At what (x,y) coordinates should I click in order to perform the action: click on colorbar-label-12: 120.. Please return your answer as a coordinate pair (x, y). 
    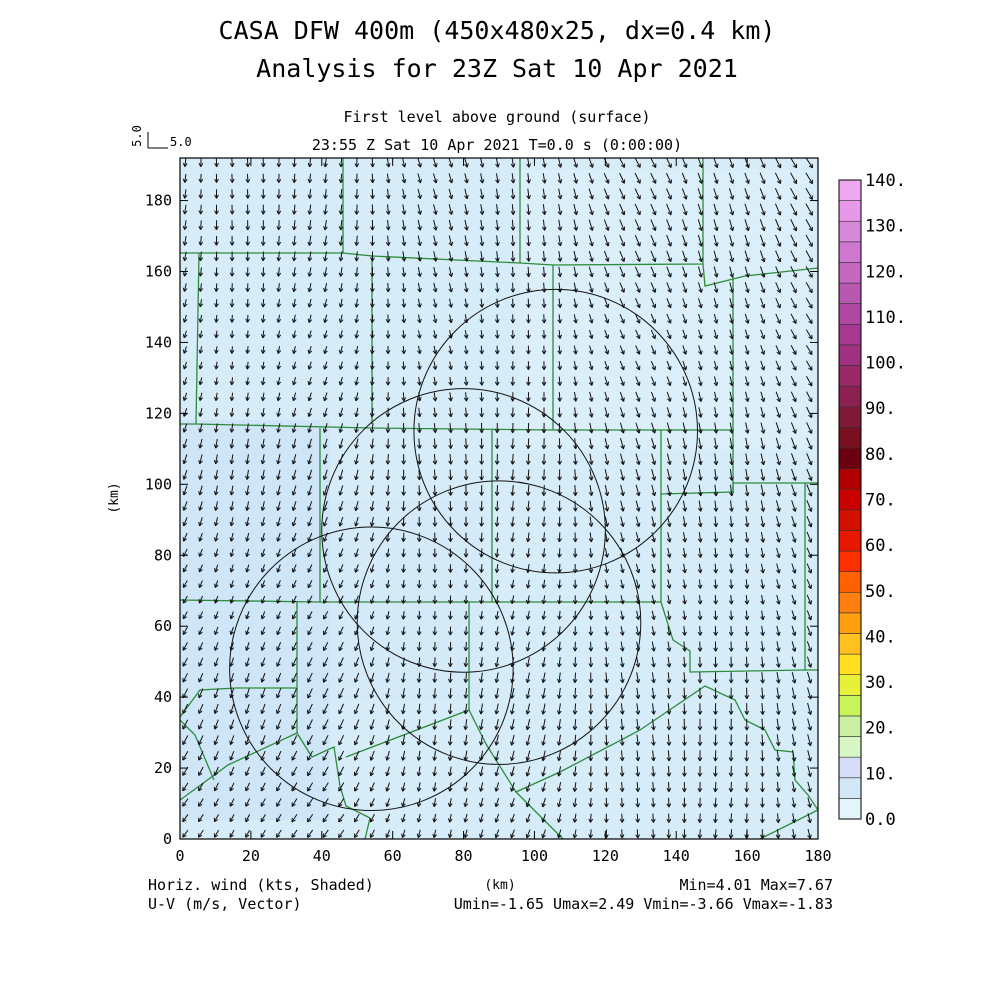
    Looking at the image, I should click on (885, 272).